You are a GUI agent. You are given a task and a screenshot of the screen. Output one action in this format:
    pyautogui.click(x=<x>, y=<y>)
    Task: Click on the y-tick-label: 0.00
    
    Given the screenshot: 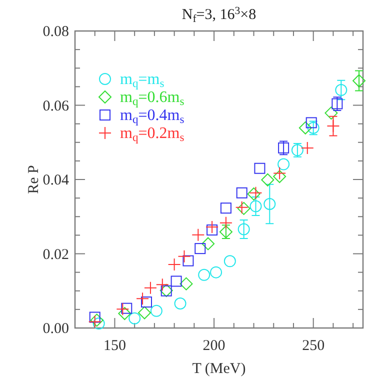 What is the action you would take?
    pyautogui.click(x=55, y=329)
    